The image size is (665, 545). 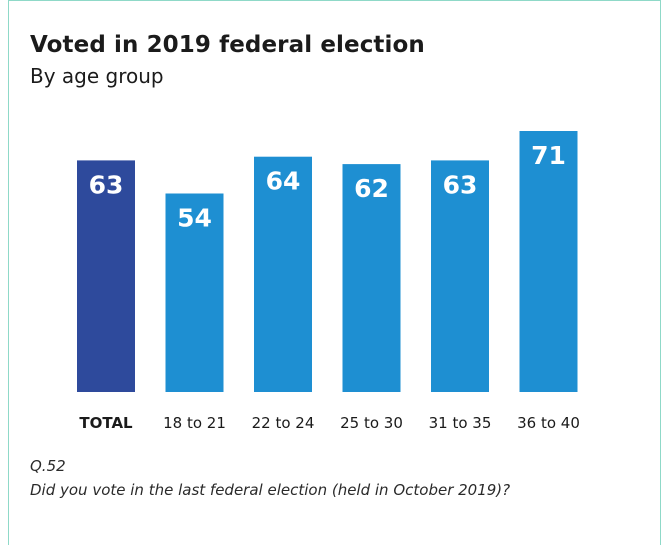 I want to click on question-id: Q.52, so click(x=48, y=466).